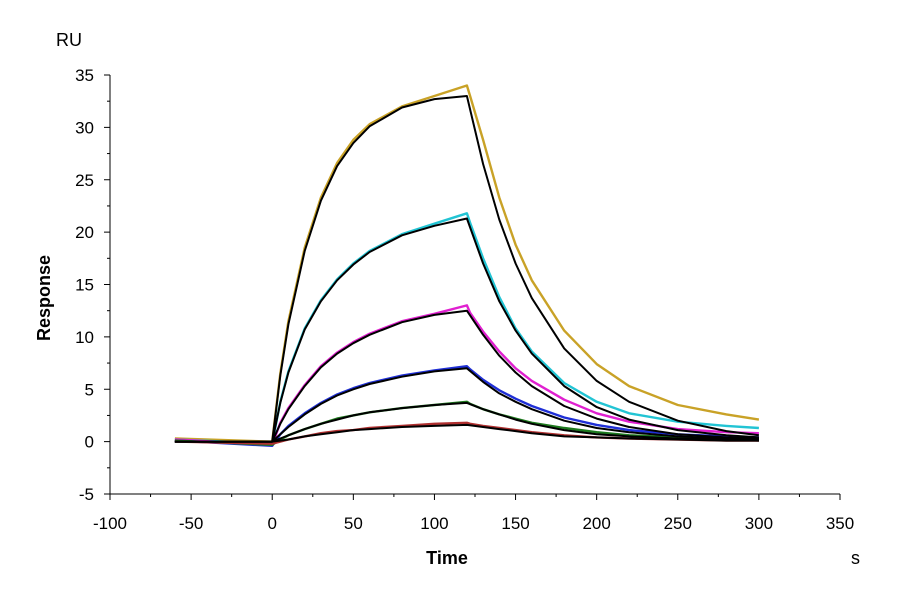 This screenshot has width=900, height=600. I want to click on x-tick-label: 0, so click(271, 523).